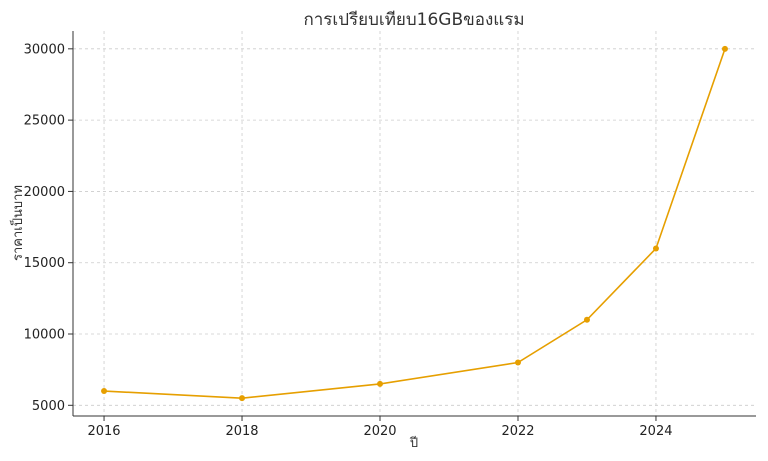 This screenshot has width=768, height=461. Describe the element at coordinates (44, 49) in the screenshot. I see `y-tick-label: 30000` at that location.